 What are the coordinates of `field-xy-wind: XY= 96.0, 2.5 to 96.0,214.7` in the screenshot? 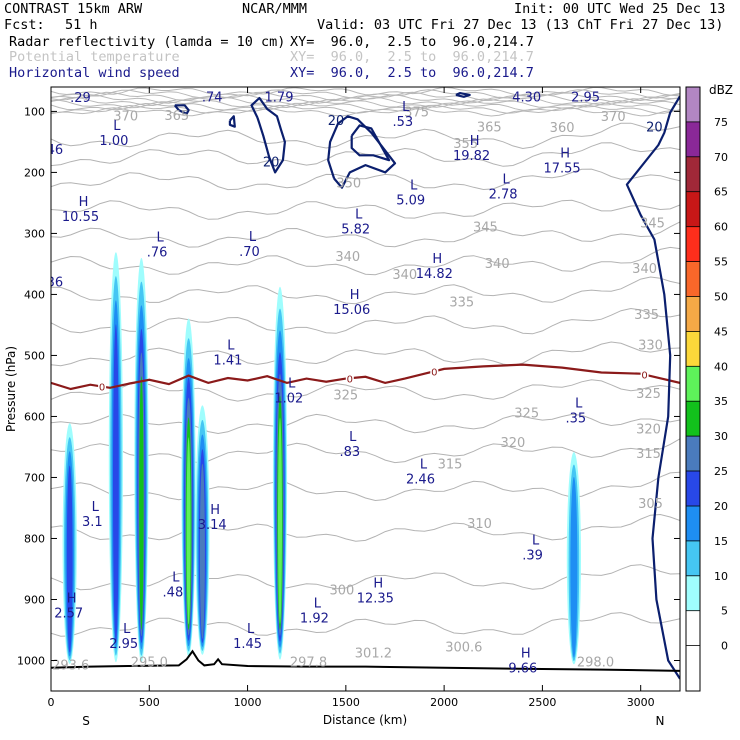 It's located at (412, 73).